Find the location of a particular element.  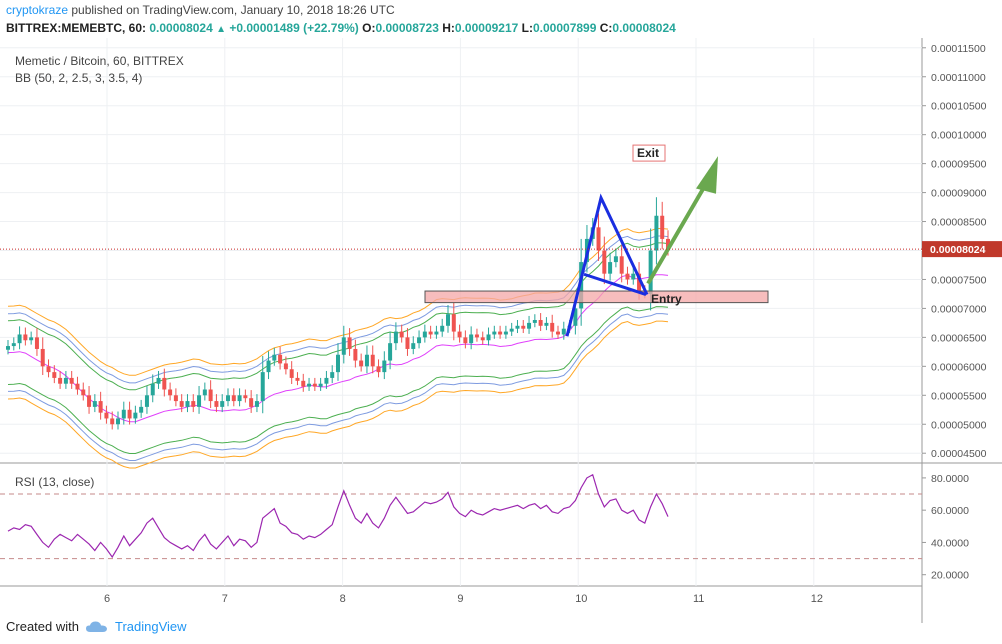

bb-legend: BB (50, 2, 2.5, 3, 3.5, 4) is located at coordinates (78, 78).